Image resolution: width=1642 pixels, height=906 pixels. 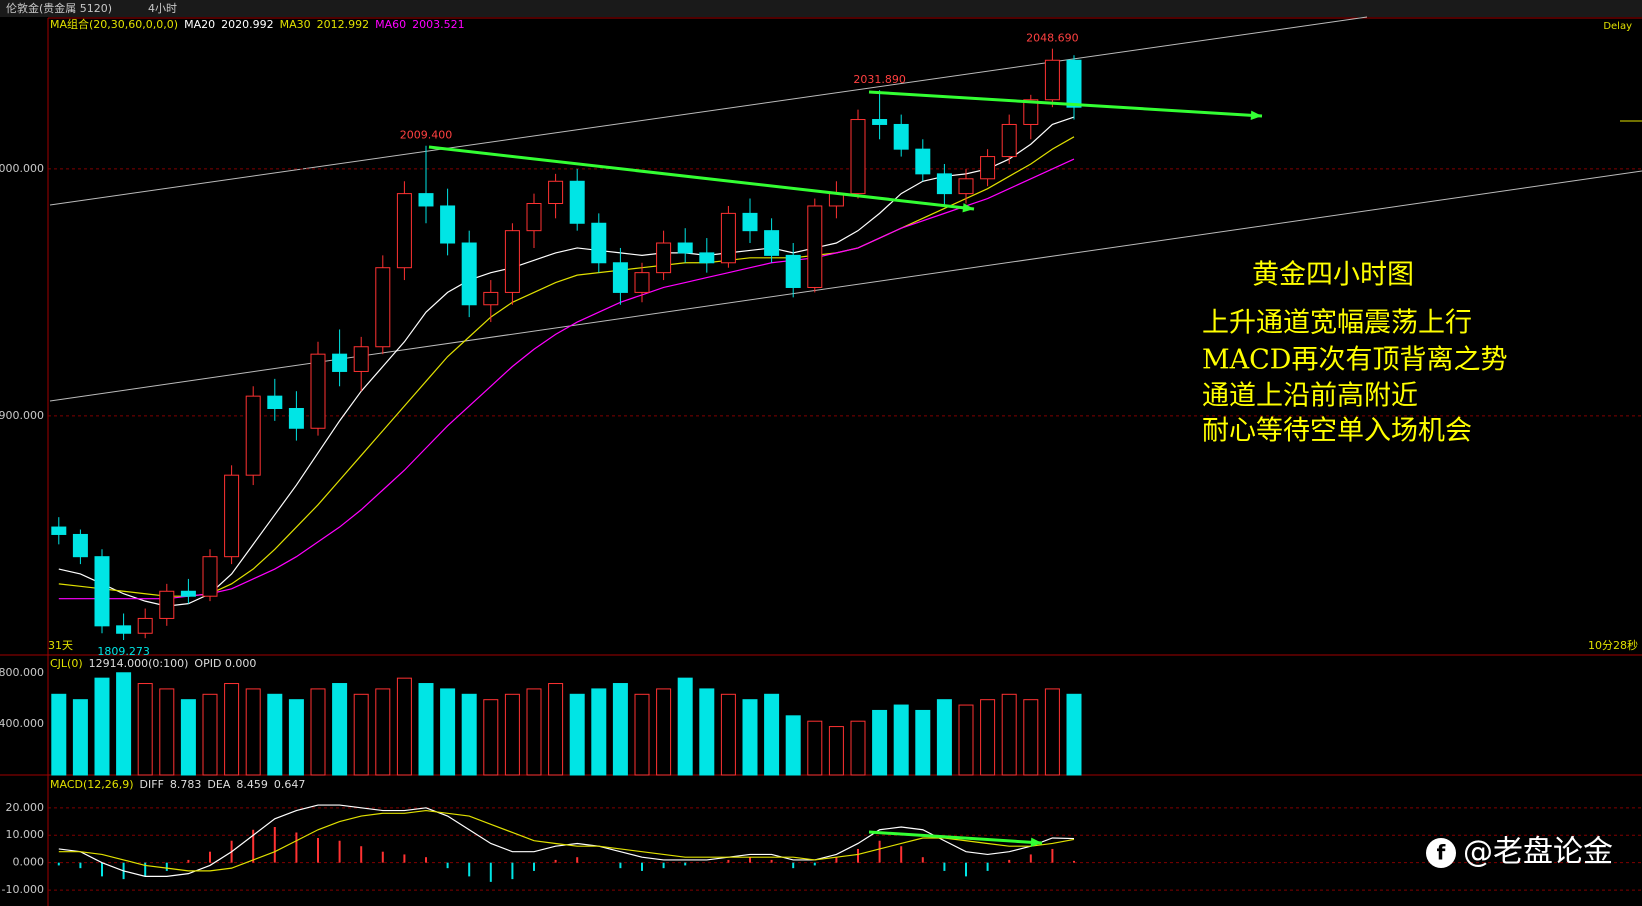 What do you see at coordinates (247, 24) in the screenshot?
I see `legend-item: 2020.992` at bounding box center [247, 24].